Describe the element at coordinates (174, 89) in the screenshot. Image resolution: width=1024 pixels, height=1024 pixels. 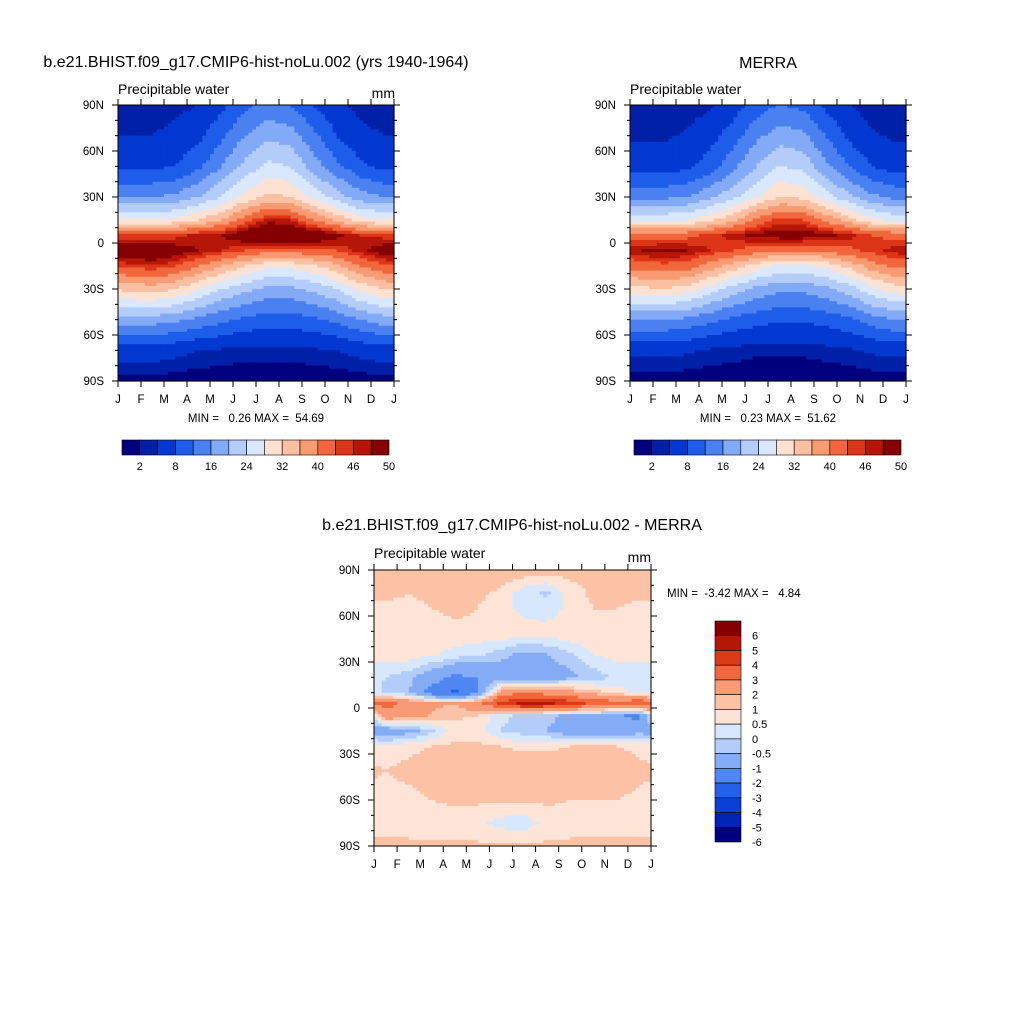
I see `panel-model-variable-label: Precipitable water` at that location.